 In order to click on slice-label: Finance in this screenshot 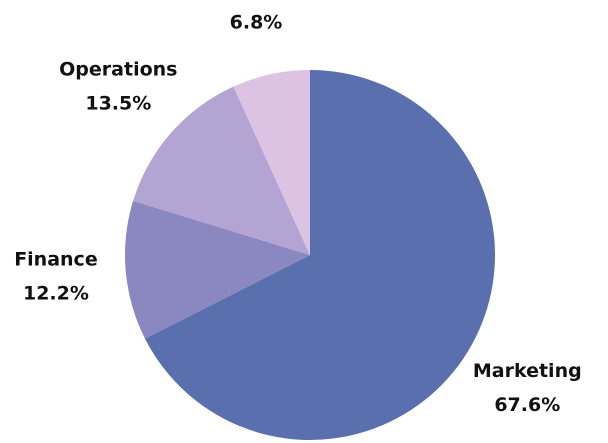, I will do `click(56, 259)`.